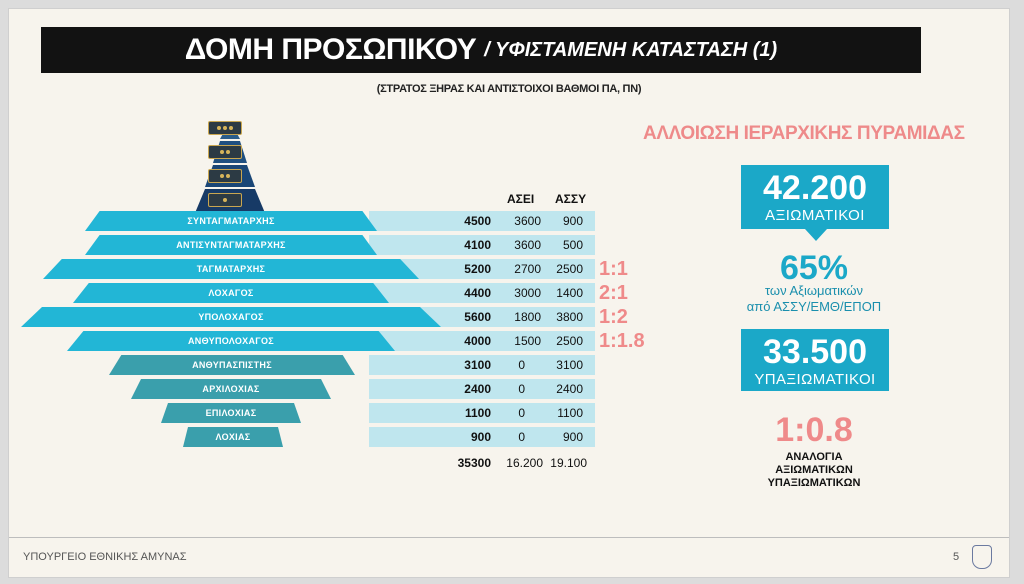 The width and height of the screenshot is (1024, 584). I want to click on rank-total: 5200, so click(477, 269).